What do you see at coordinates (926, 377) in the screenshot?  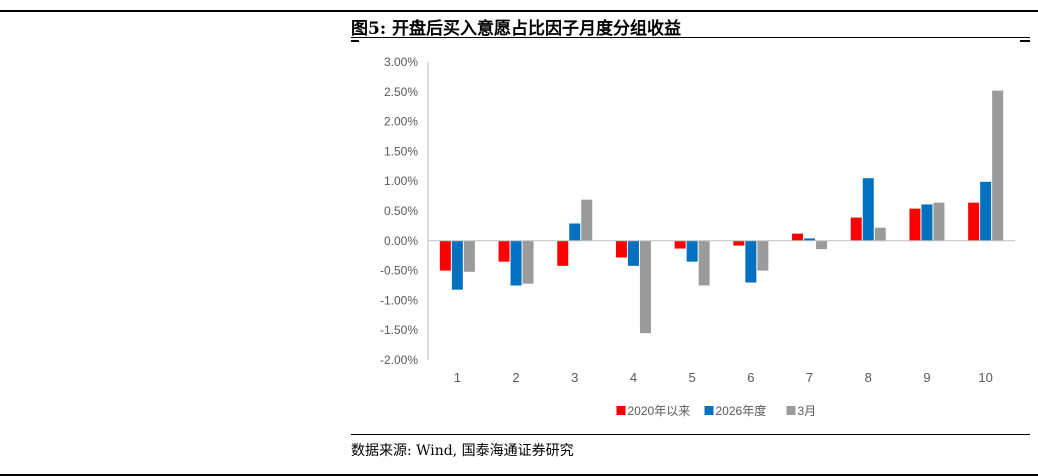 I see `x-tick-label: 9` at bounding box center [926, 377].